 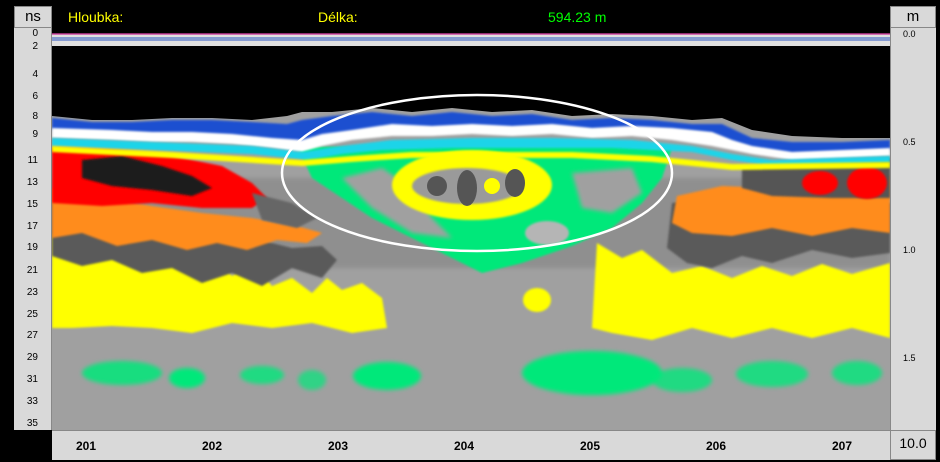 What do you see at coordinates (32, 357) in the screenshot?
I see `time-tick: 29` at bounding box center [32, 357].